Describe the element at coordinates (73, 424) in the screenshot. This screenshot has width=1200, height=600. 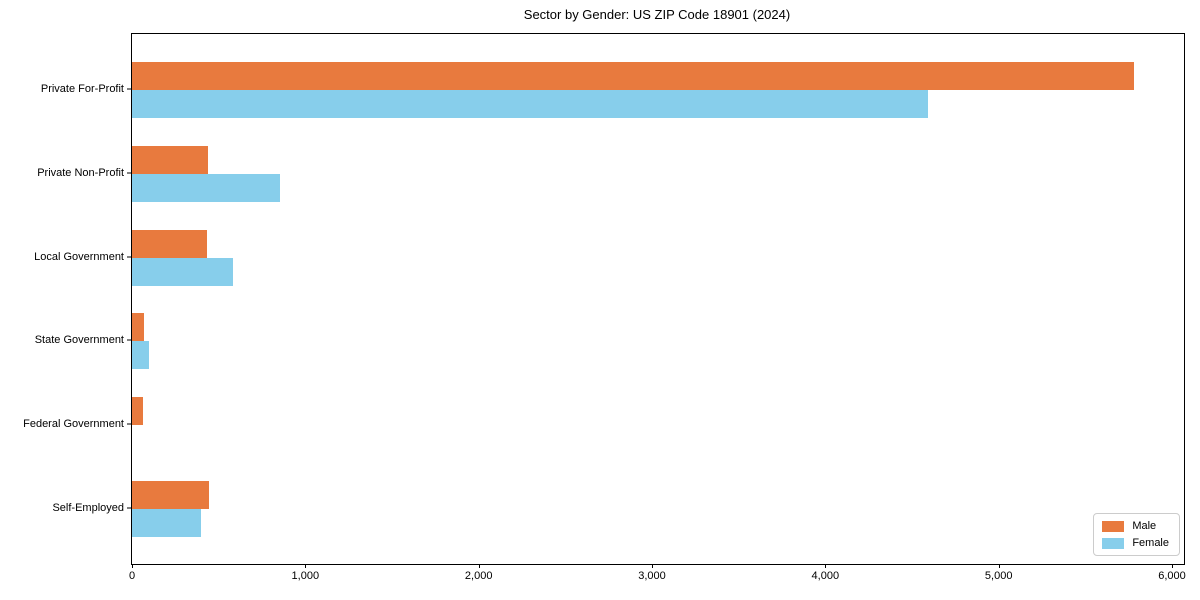
I see `y-tick-label-federal-government: Federal Government` at that location.